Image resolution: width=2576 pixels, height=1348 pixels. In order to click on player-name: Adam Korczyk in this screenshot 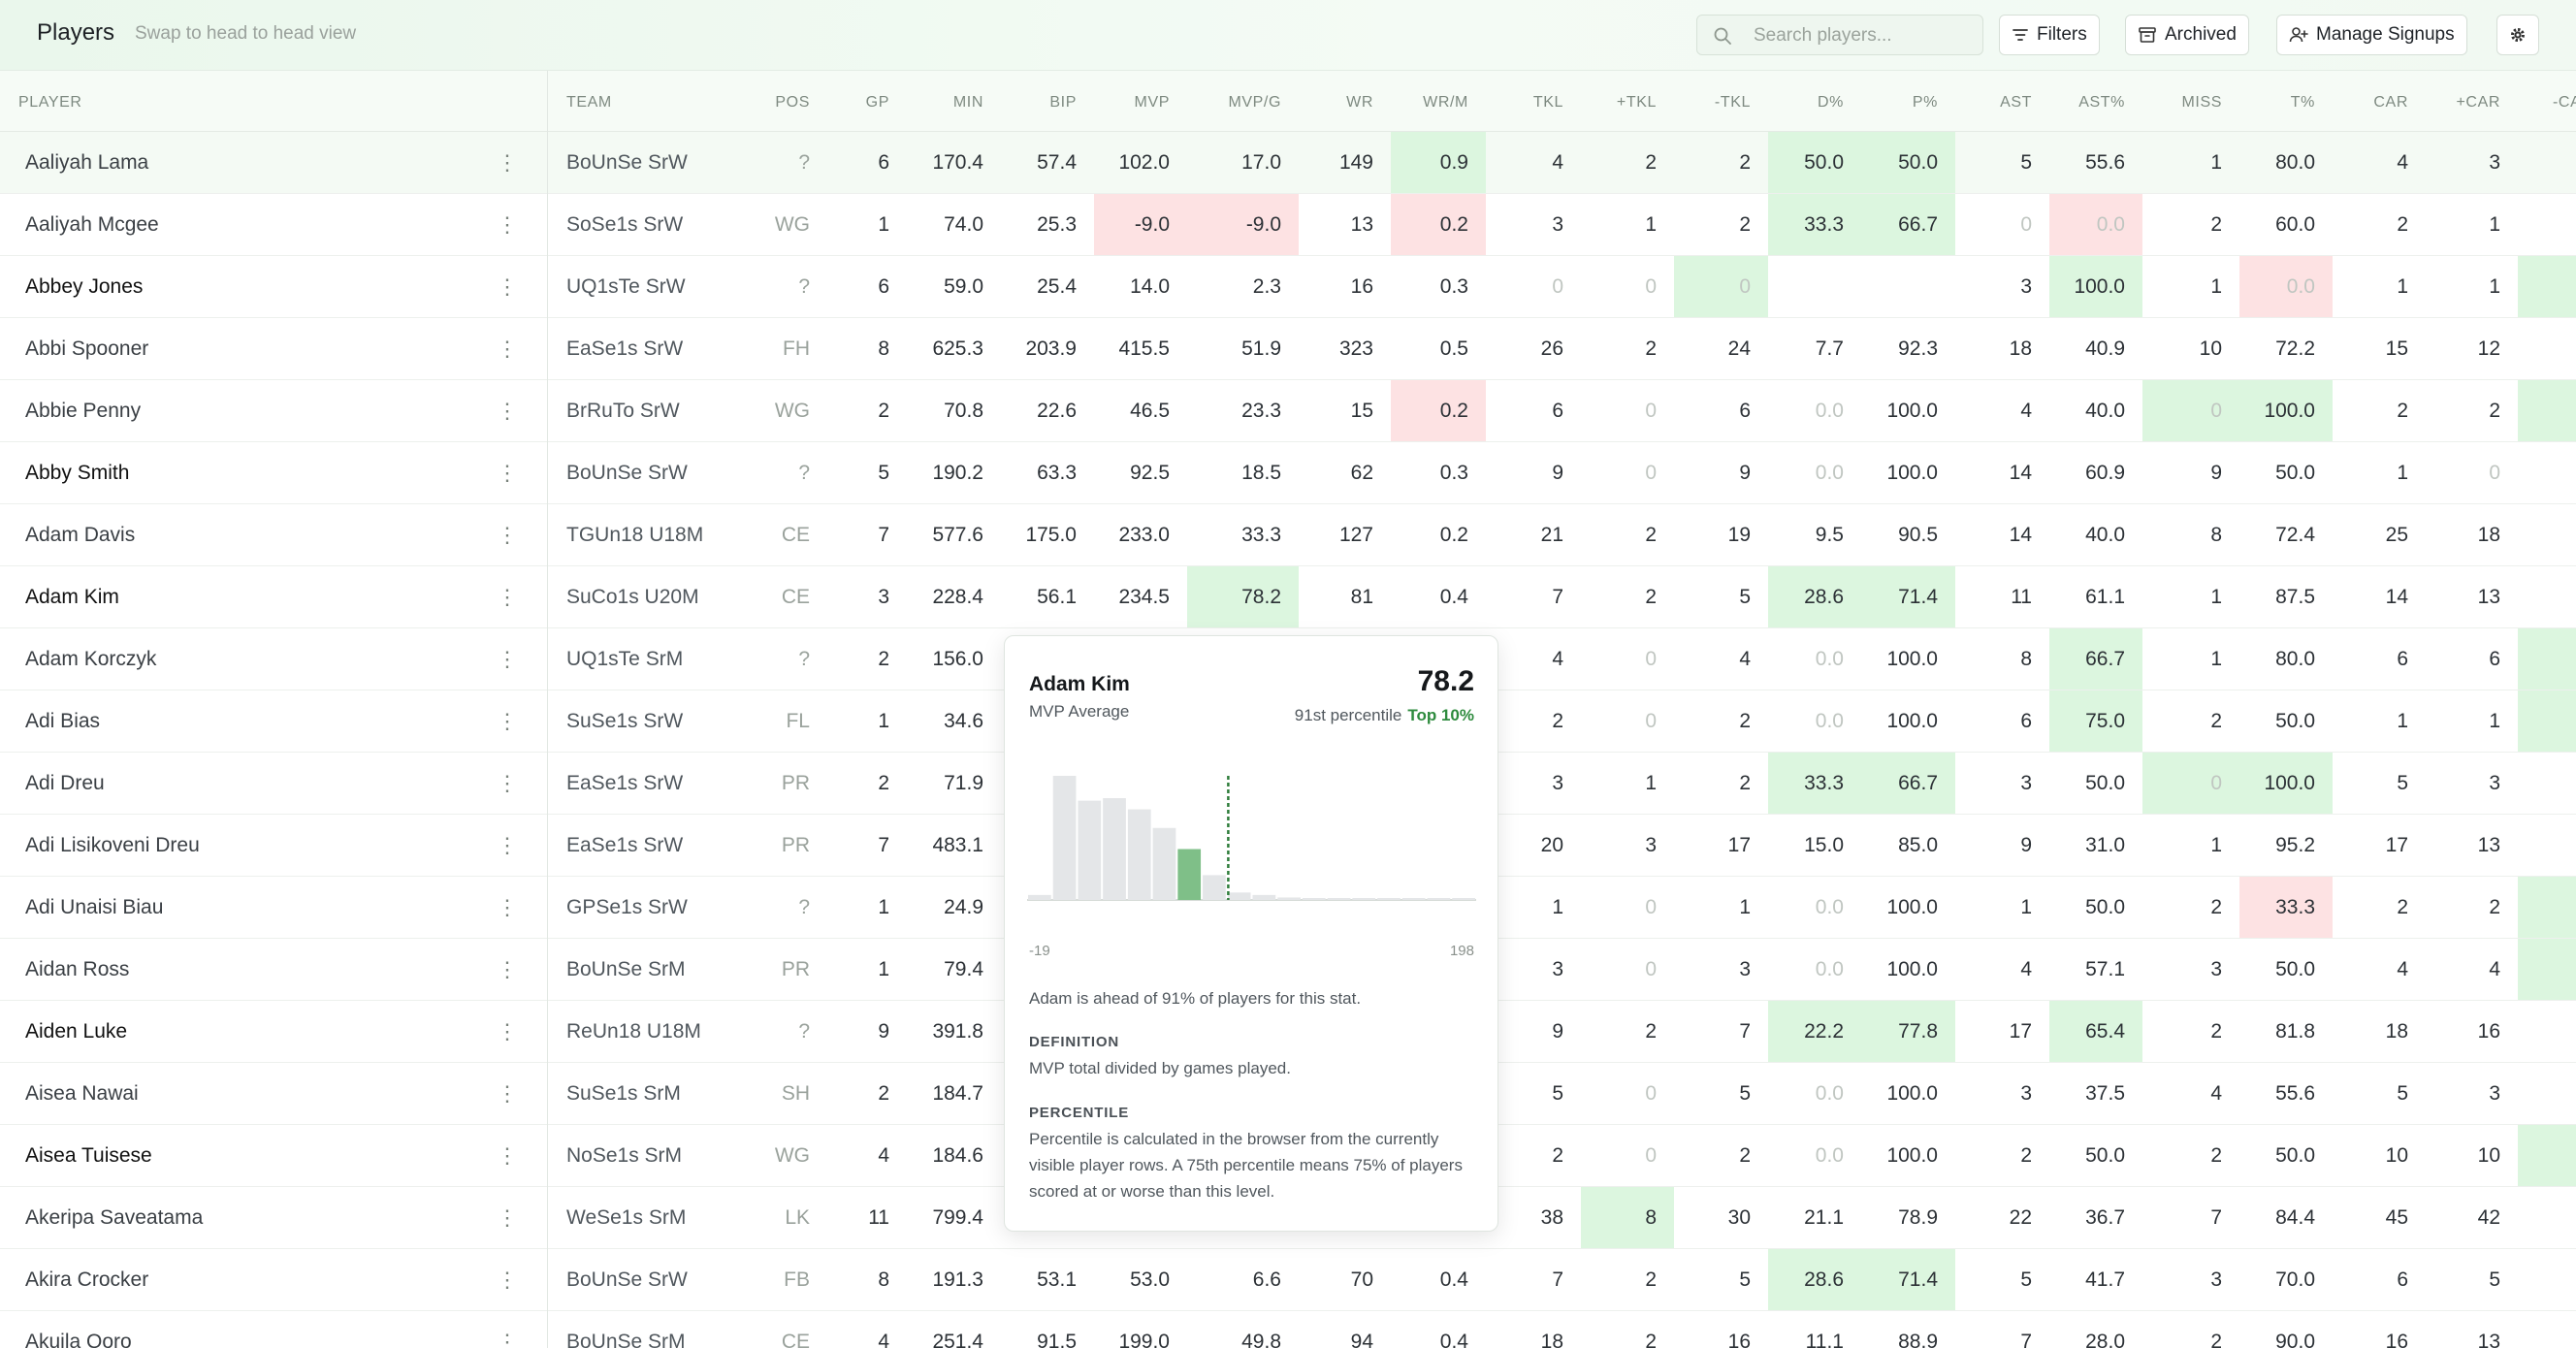, I will do `click(91, 659)`.